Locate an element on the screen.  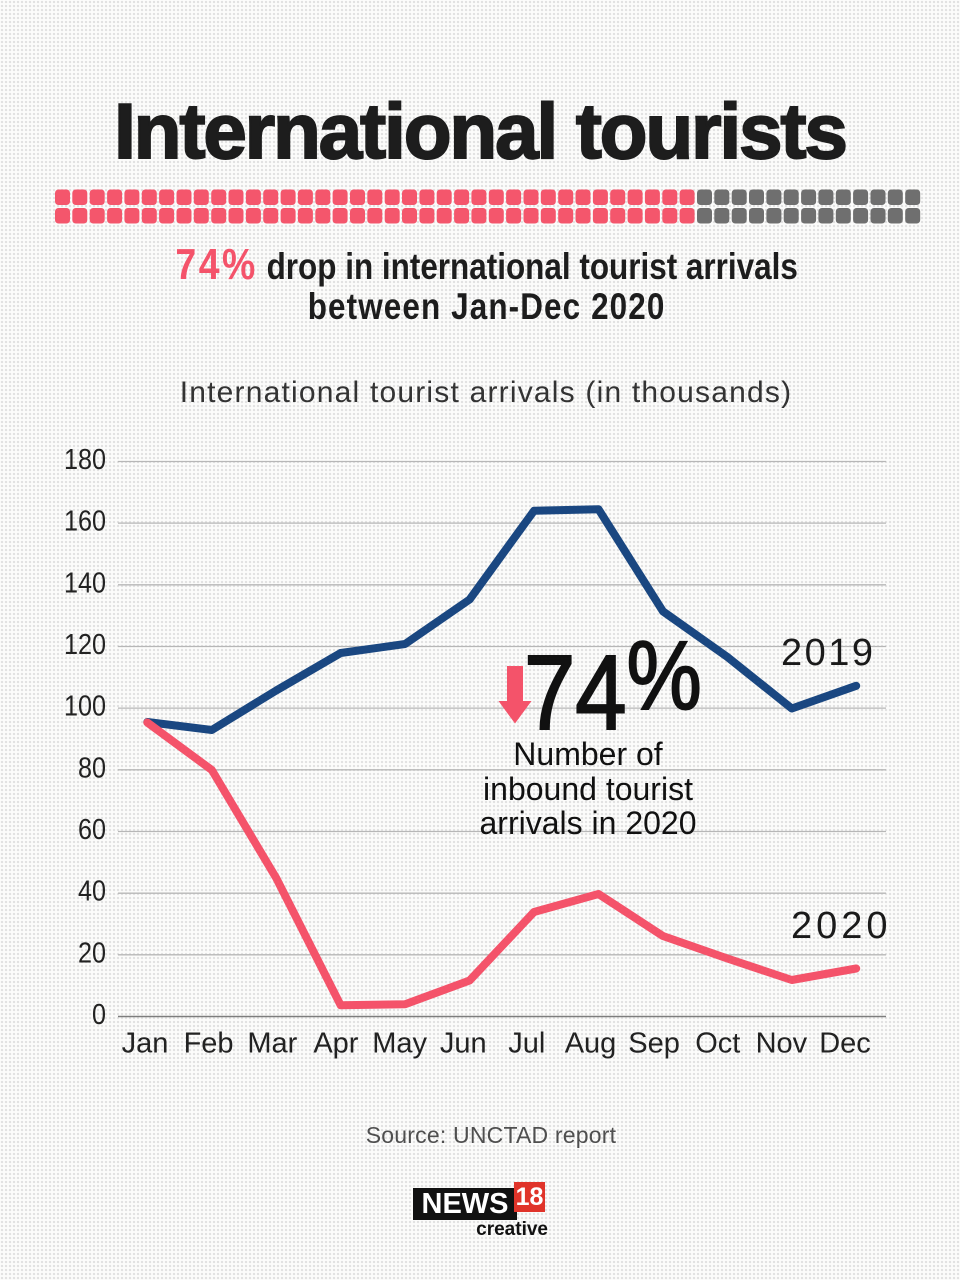
svg-text: Feb is located at coordinates (209, 1044).